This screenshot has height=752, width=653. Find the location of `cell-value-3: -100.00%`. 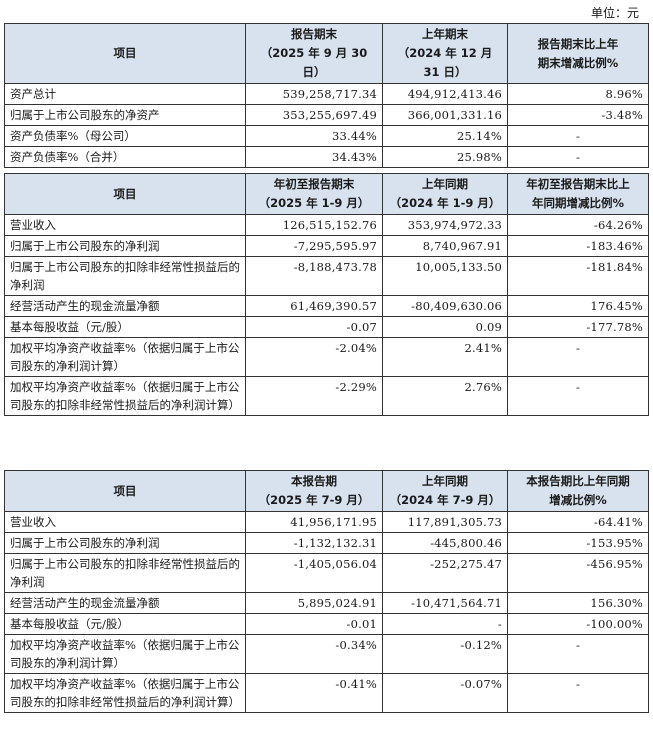

cell-value-3: -100.00% is located at coordinates (578, 624).